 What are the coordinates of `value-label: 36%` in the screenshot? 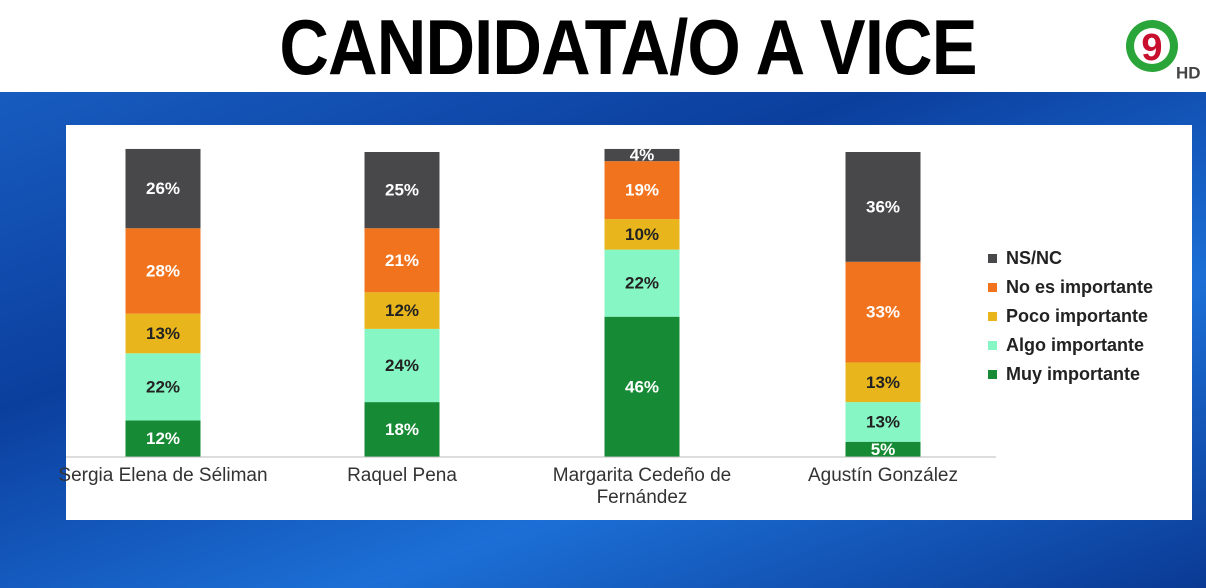 It's located at (883, 206).